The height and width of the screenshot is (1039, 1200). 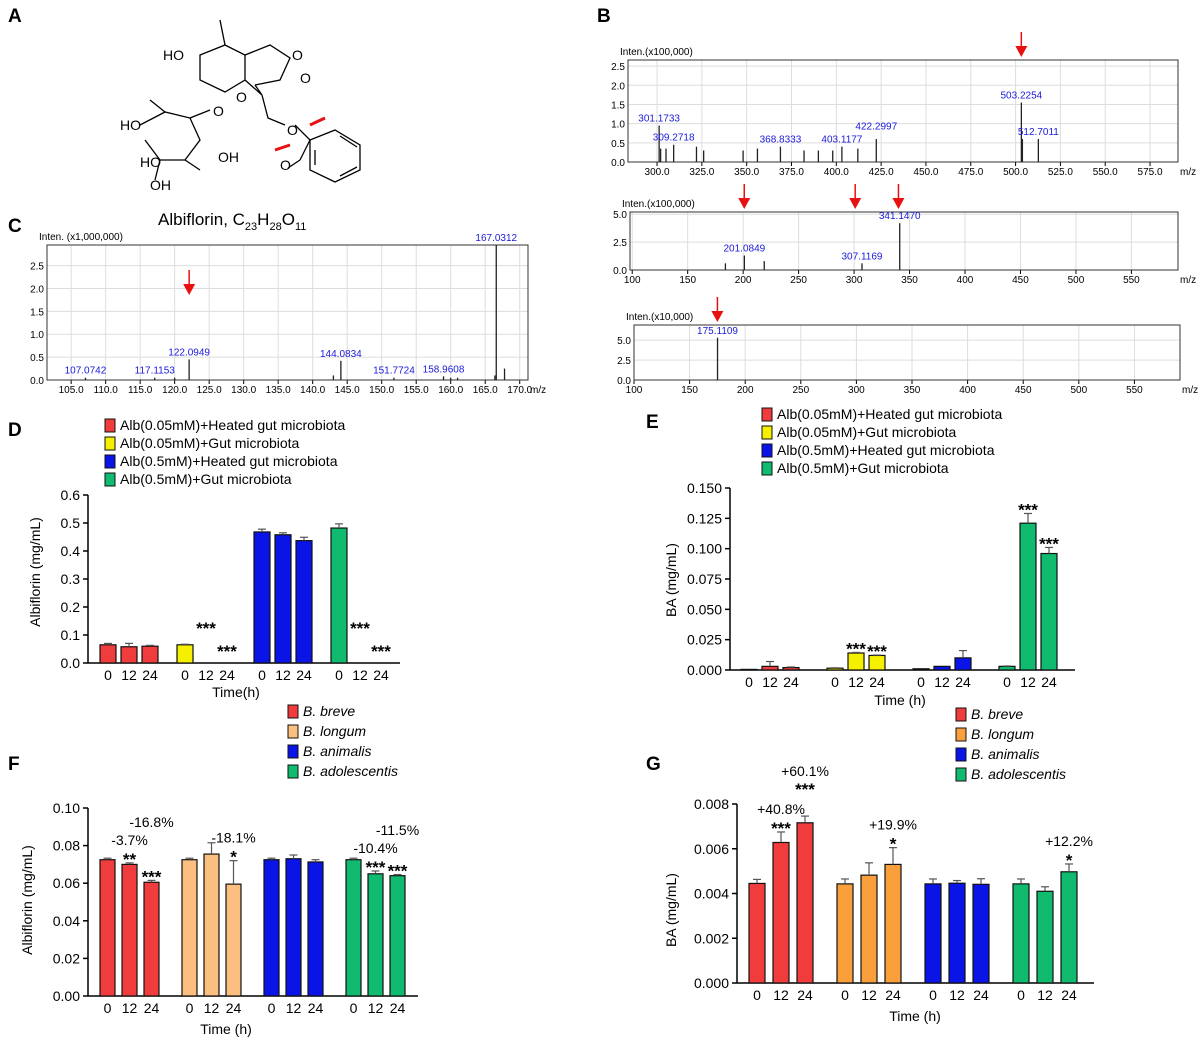 I want to click on legend-label: Alb(0.5mM)+Gut microbiota, so click(x=863, y=468).